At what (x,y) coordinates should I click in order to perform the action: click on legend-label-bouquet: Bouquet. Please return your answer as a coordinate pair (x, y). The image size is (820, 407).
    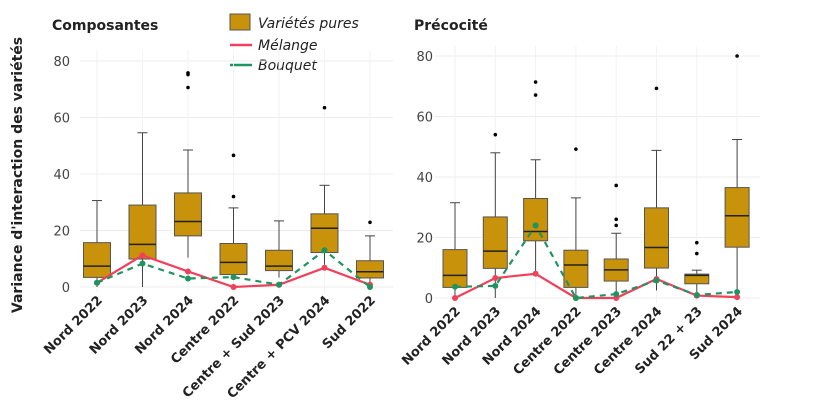
    Looking at the image, I should click on (287, 66).